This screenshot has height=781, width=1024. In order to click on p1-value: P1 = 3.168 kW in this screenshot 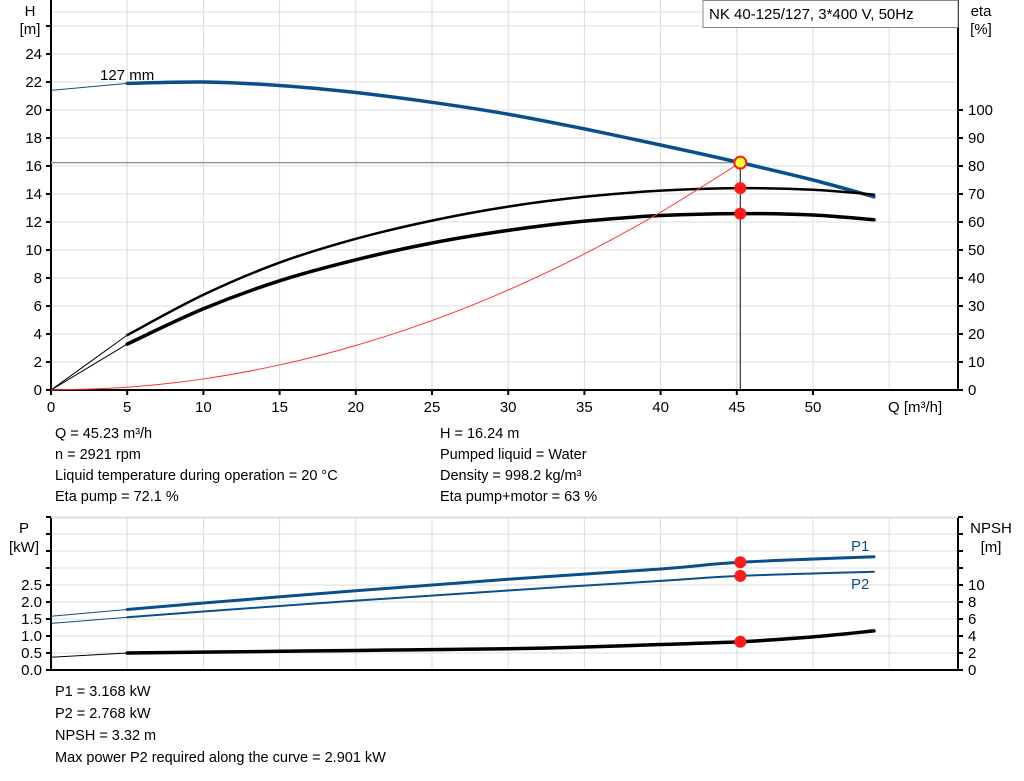, I will do `click(103, 692)`.